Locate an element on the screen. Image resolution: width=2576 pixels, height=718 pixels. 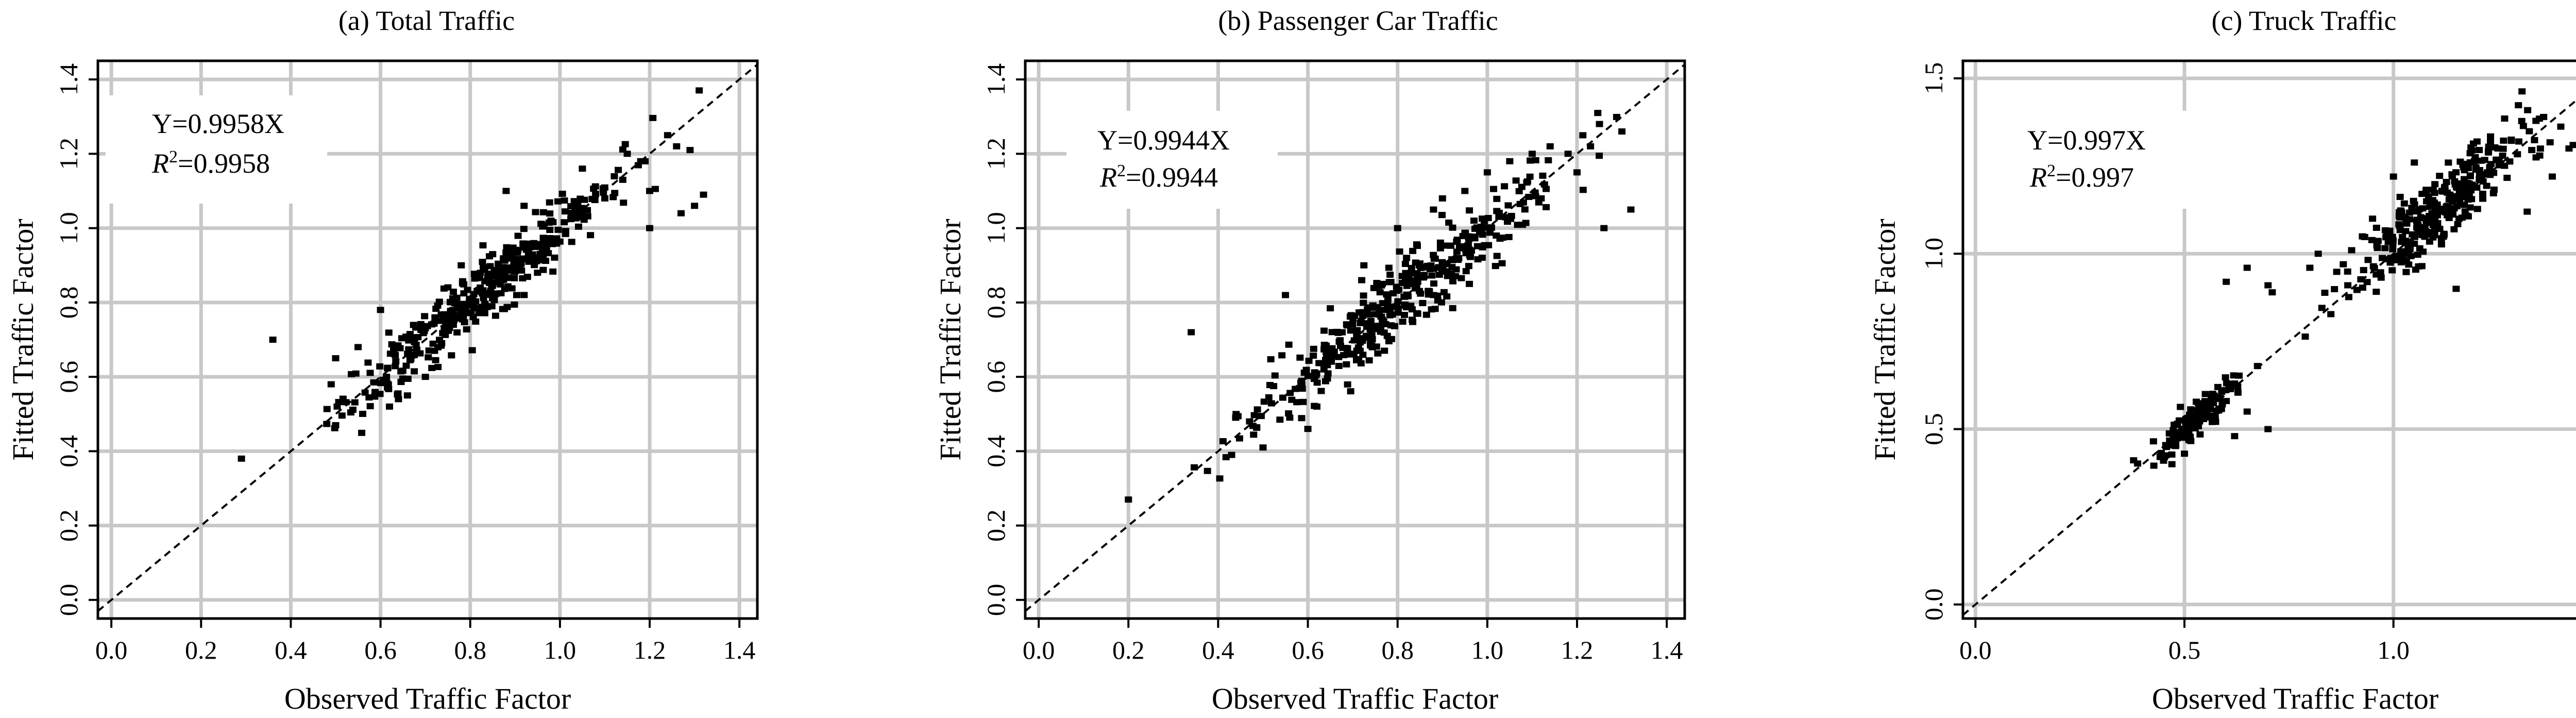
x-axis-title: Observed Traffic Factor is located at coordinates (2295, 698).